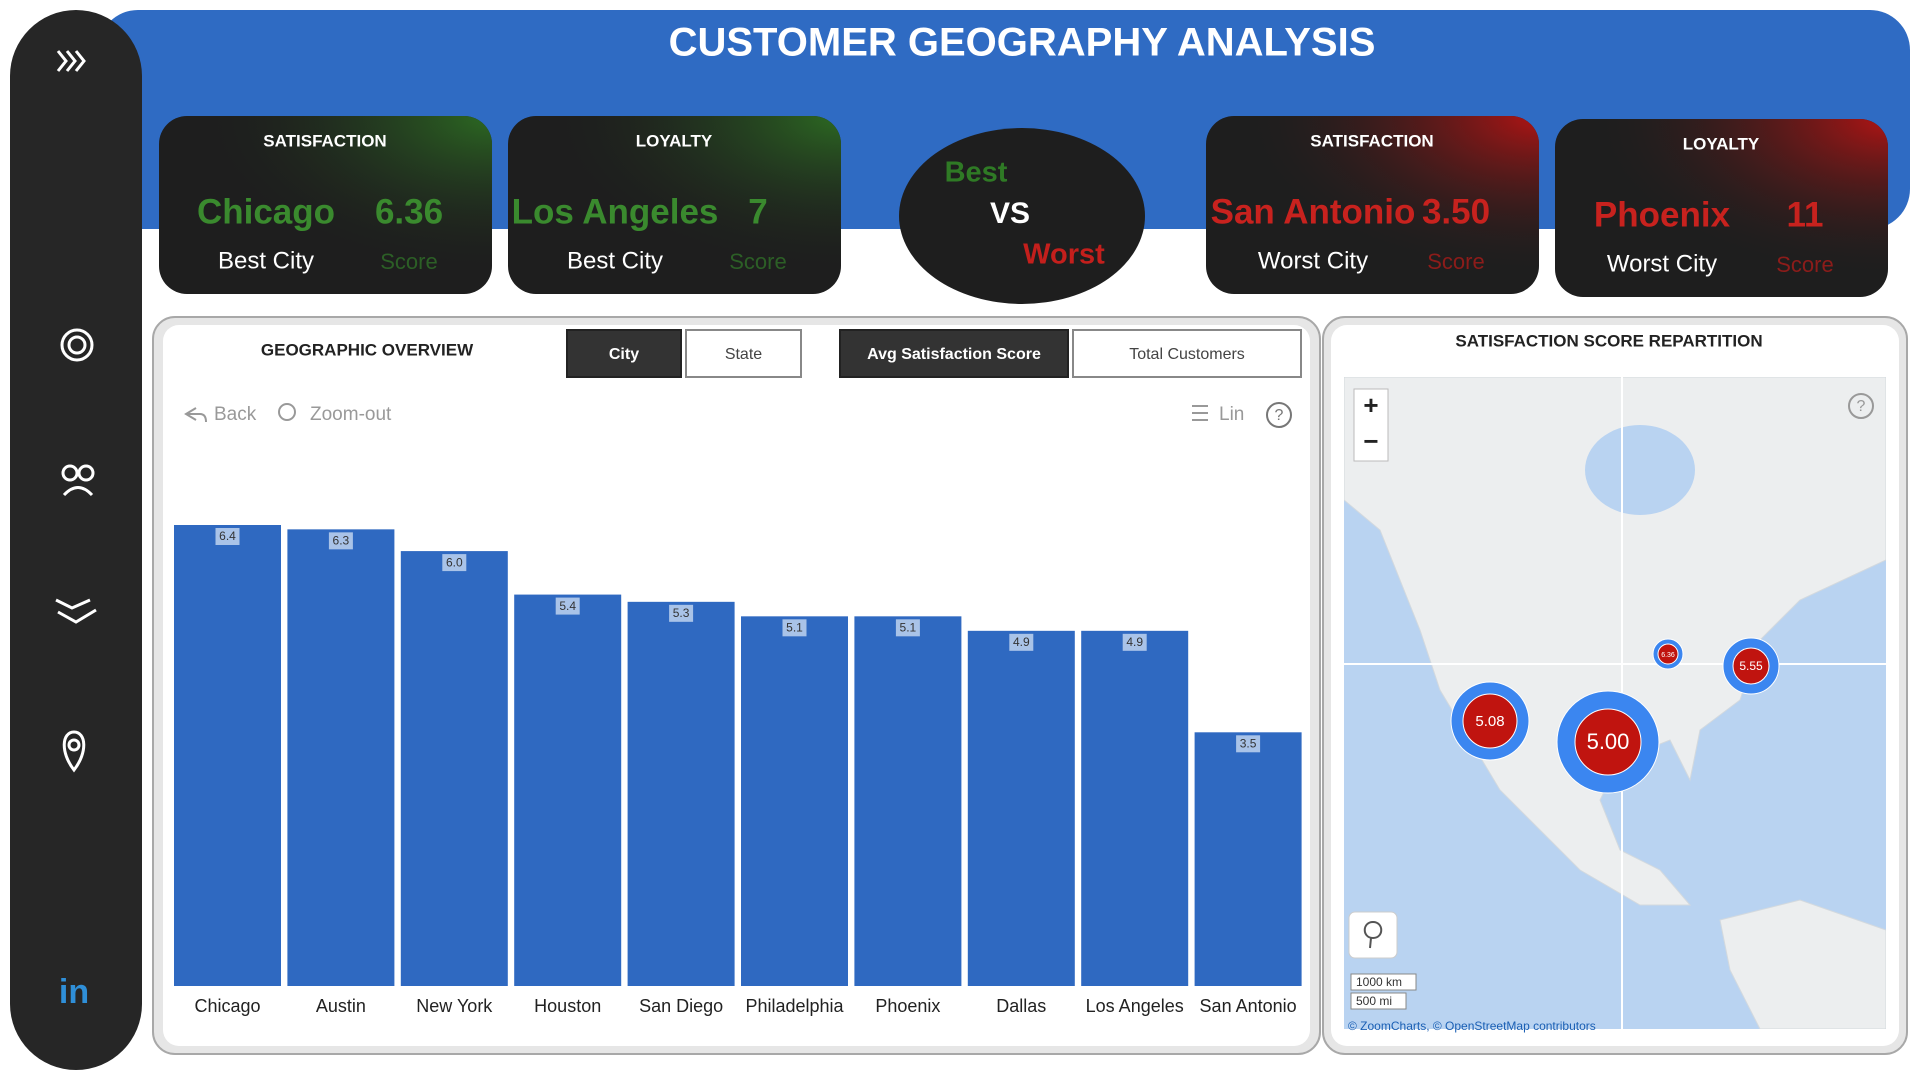 This screenshot has height=1080, width=1920. Describe the element at coordinates (794, 1006) in the screenshot. I see `x-tick-label: Philadelphia` at that location.